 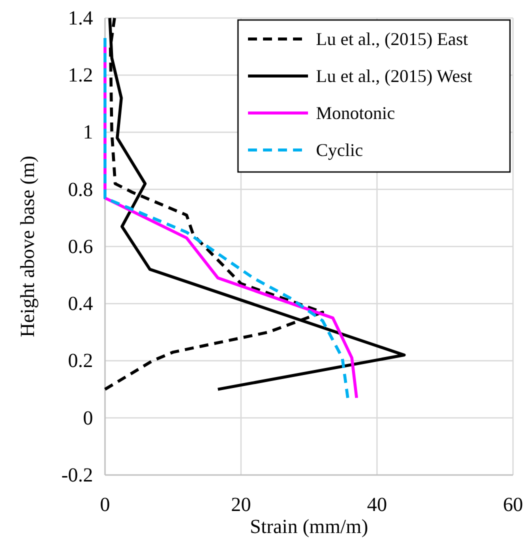 What do you see at coordinates (80, 304) in the screenshot?
I see `y-tick-label: 0.4` at bounding box center [80, 304].